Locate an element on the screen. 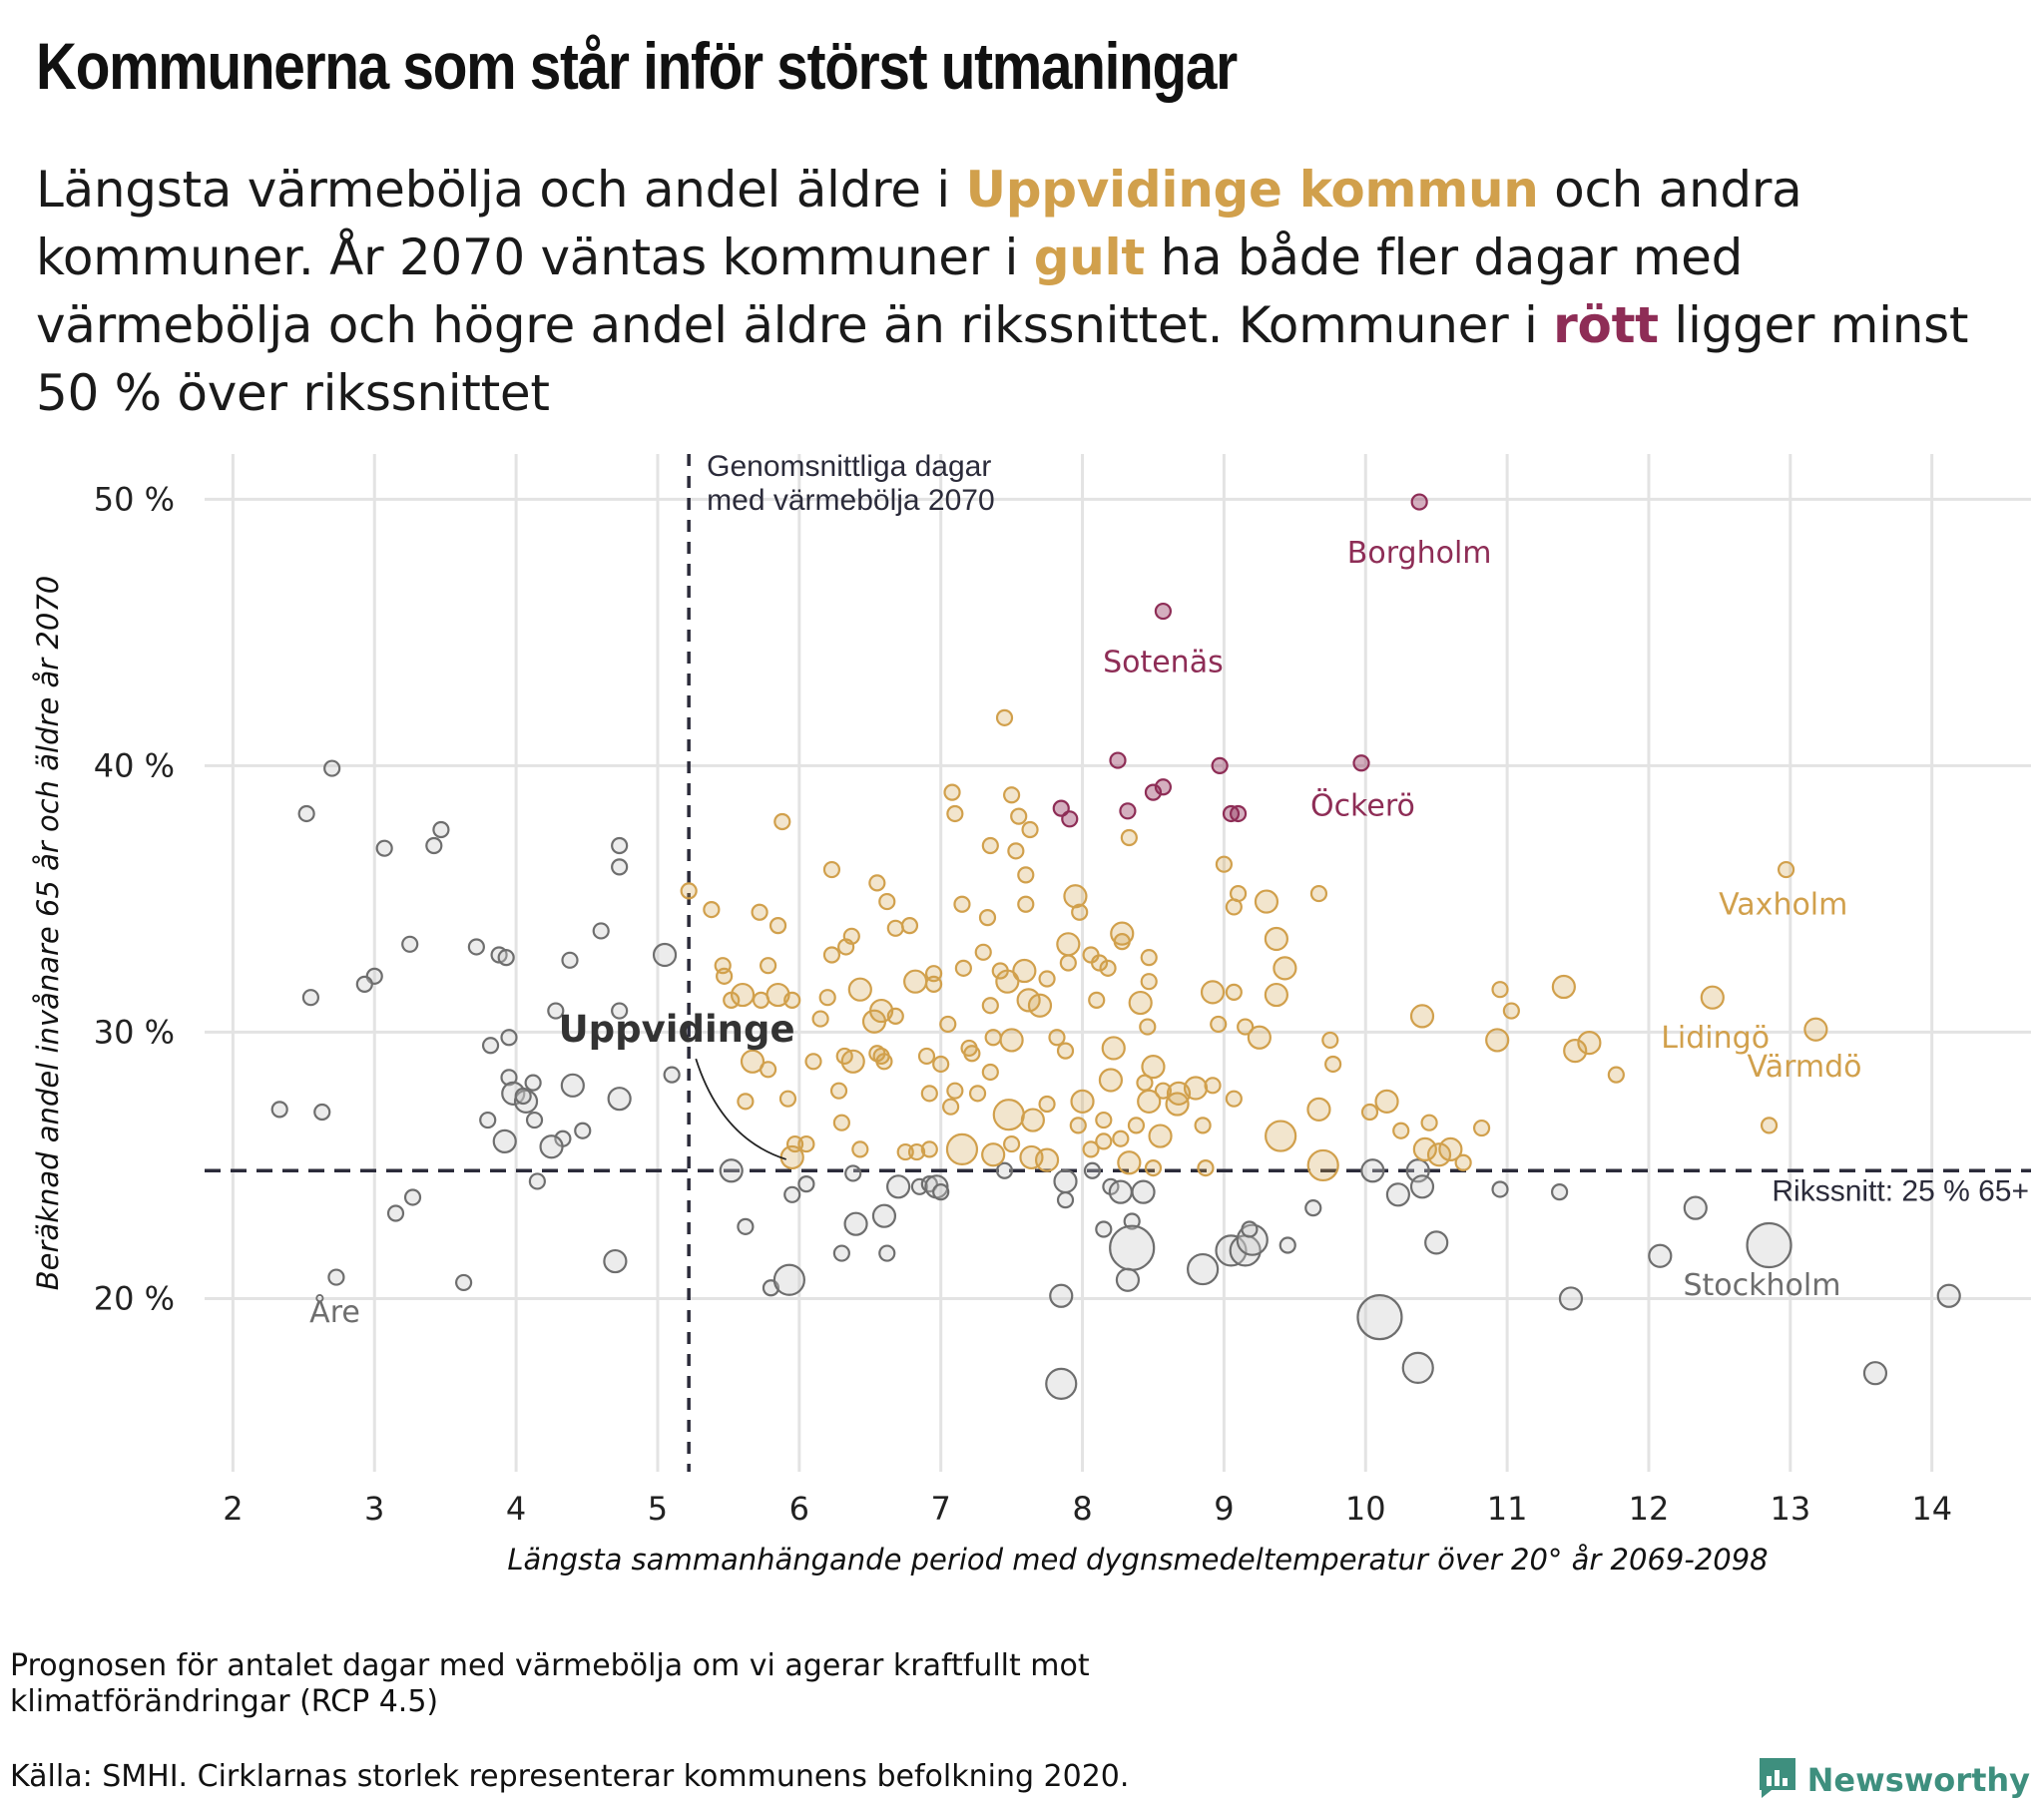 The height and width of the screenshot is (1804, 2044). x-tick-label: 11 is located at coordinates (1507, 1509).